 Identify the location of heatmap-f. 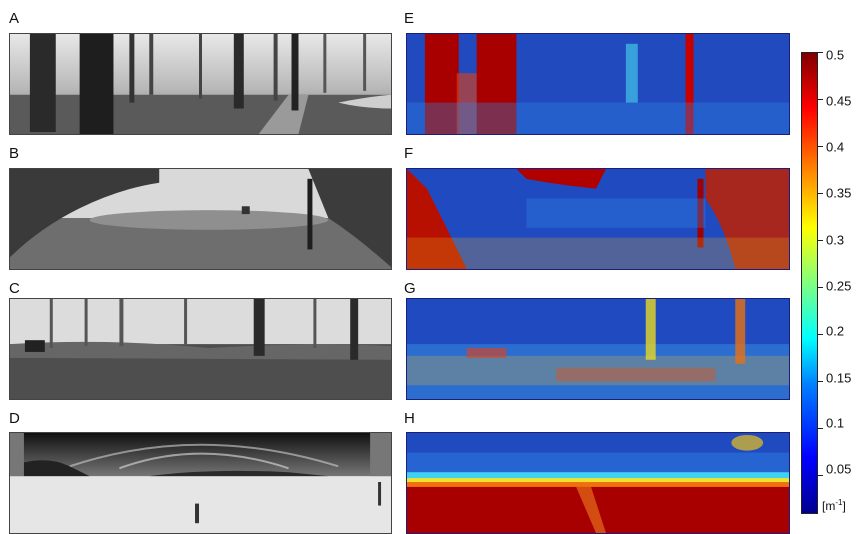
(598, 219).